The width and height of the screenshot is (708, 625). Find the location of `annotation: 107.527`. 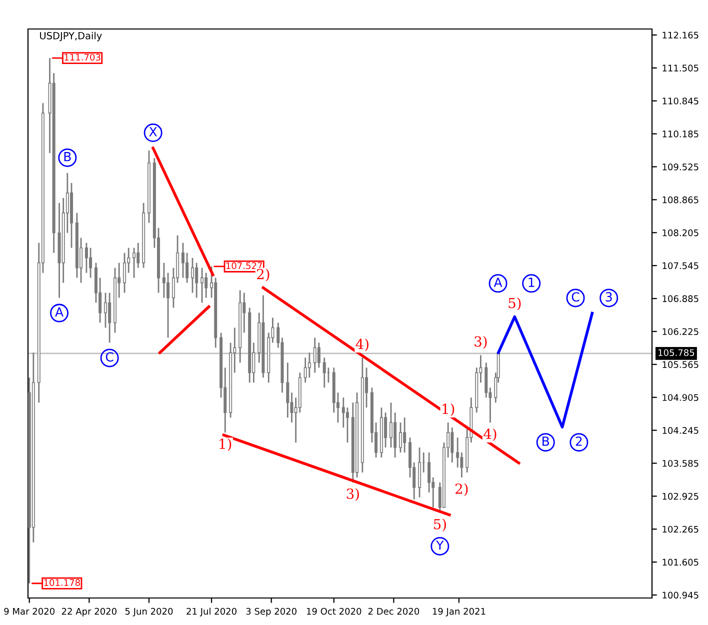

annotation: 107.527 is located at coordinates (244, 266).